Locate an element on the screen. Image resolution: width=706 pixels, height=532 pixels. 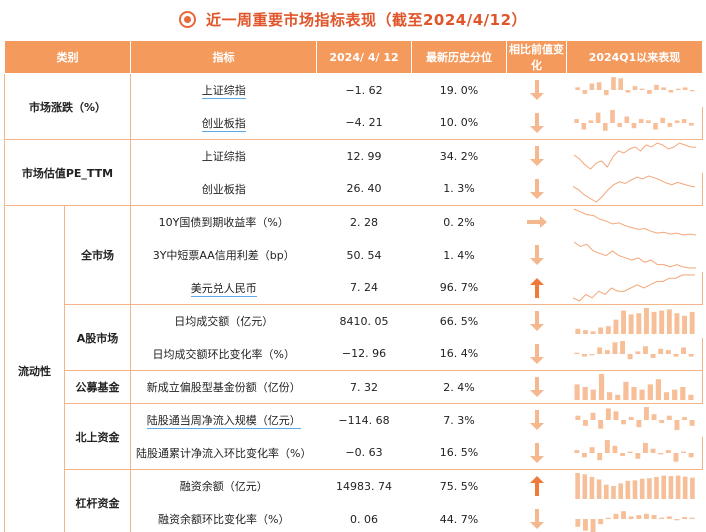
indicator-cell: 融资余额环比变化率（%） is located at coordinates (224, 519).